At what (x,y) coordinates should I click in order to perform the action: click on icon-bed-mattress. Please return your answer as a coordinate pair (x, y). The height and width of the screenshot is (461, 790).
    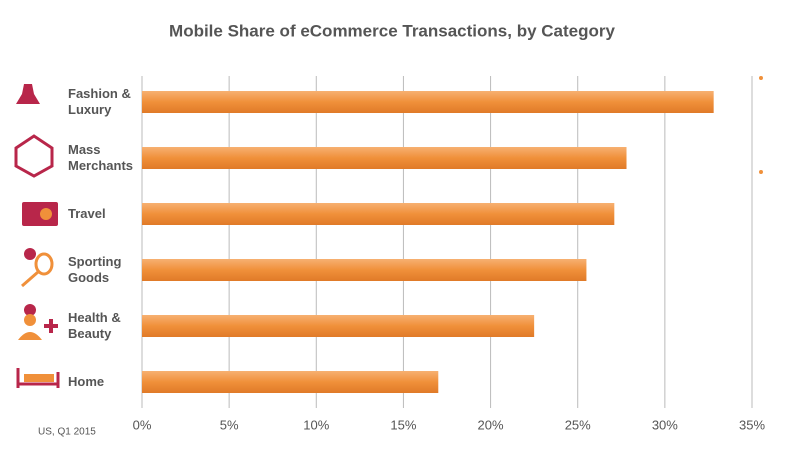
    Looking at the image, I should click on (39, 378).